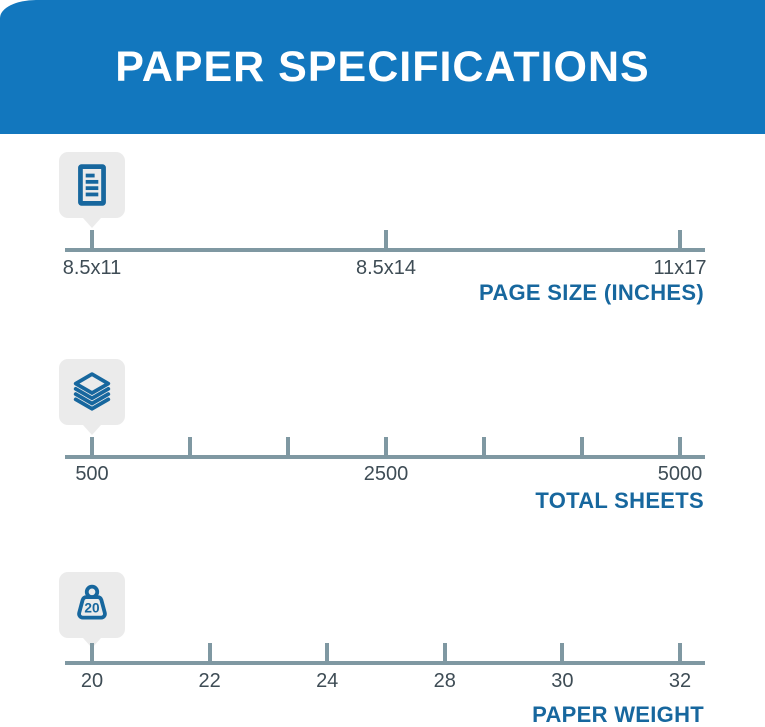 This screenshot has width=765, height=727. I want to click on paper-stack-icon, so click(92, 391).